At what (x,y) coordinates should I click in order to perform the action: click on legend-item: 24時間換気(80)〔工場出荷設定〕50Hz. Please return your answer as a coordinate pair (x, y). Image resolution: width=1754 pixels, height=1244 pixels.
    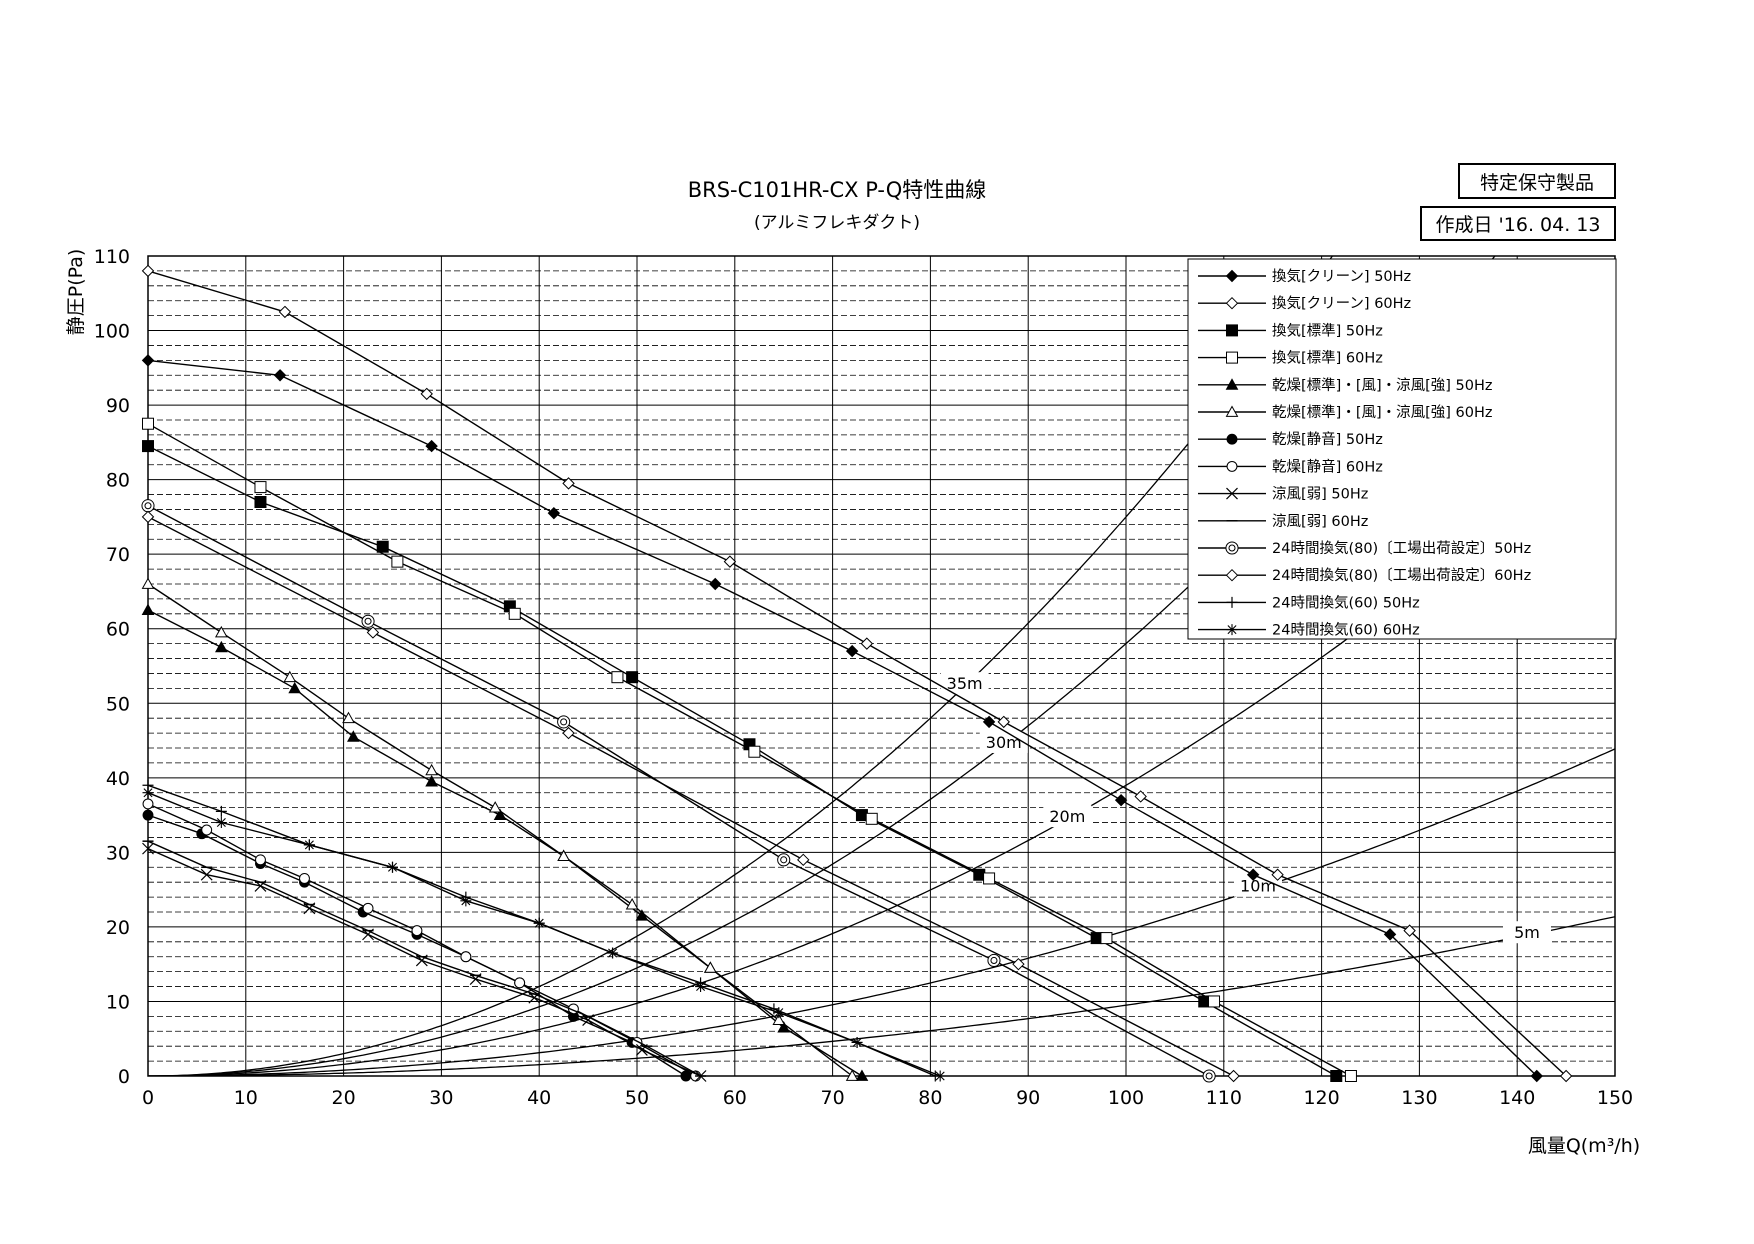
    Looking at the image, I should click on (1364, 548).